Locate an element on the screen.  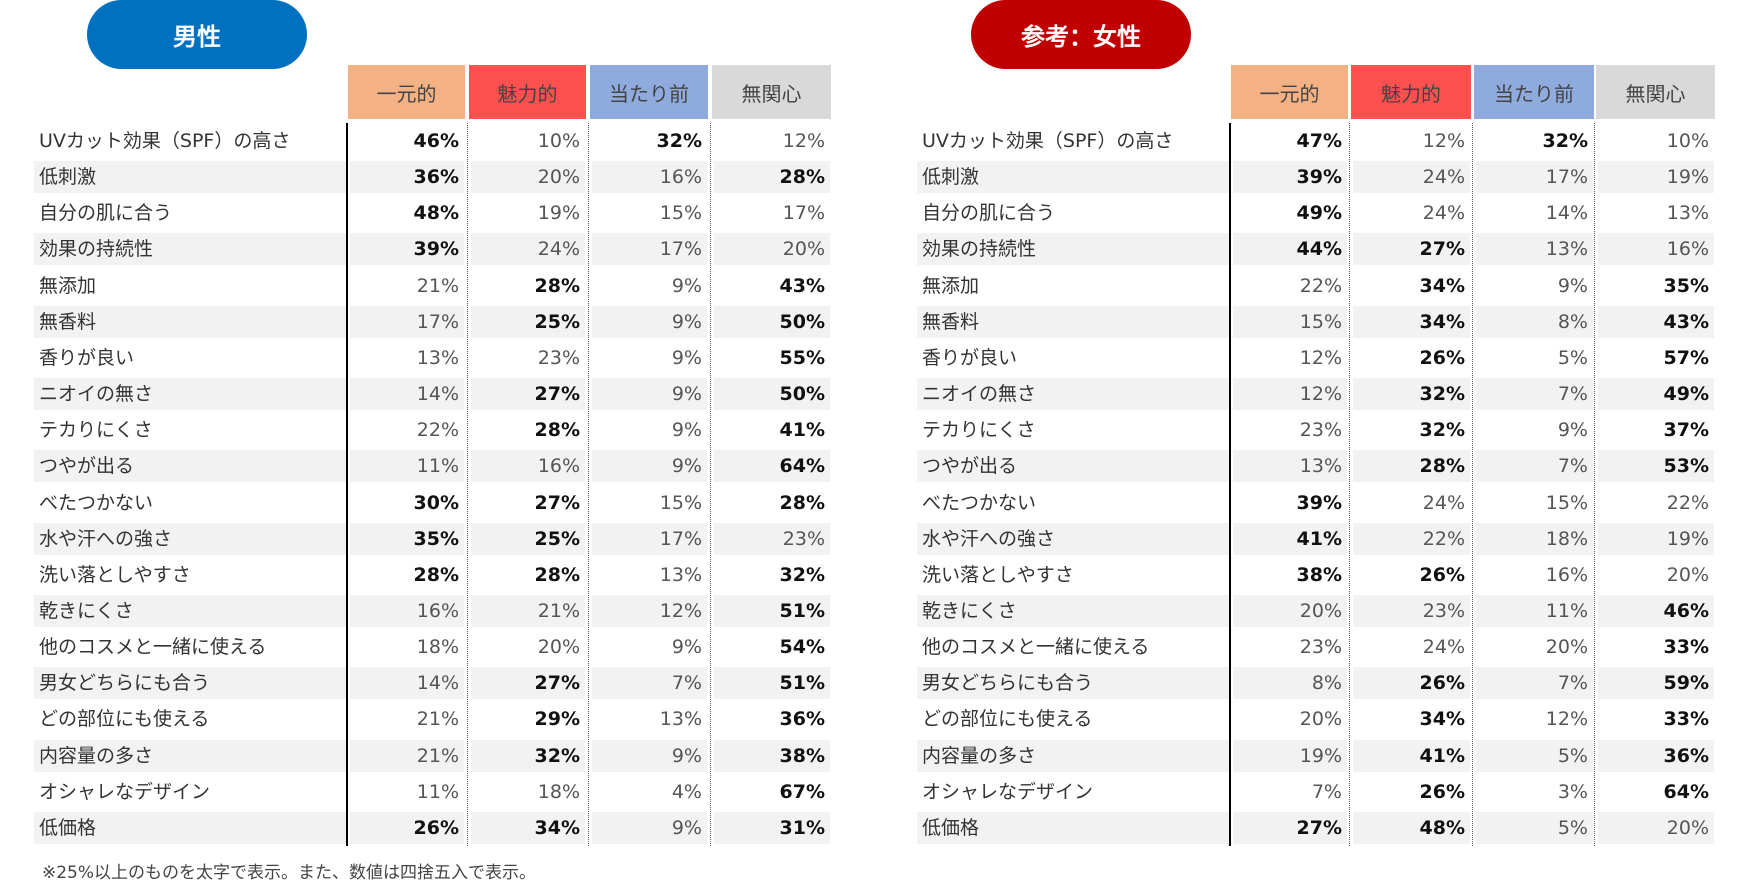
table-row: 乾きにくさ 20% 23% 11% 46% is located at coordinates (870, 611).